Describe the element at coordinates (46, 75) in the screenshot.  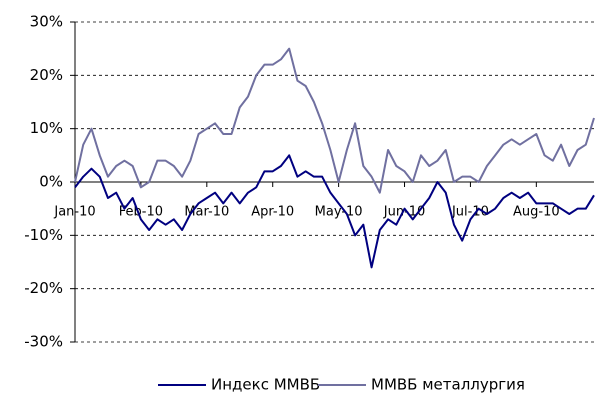
I see `y-tick-label: 20%` at that location.